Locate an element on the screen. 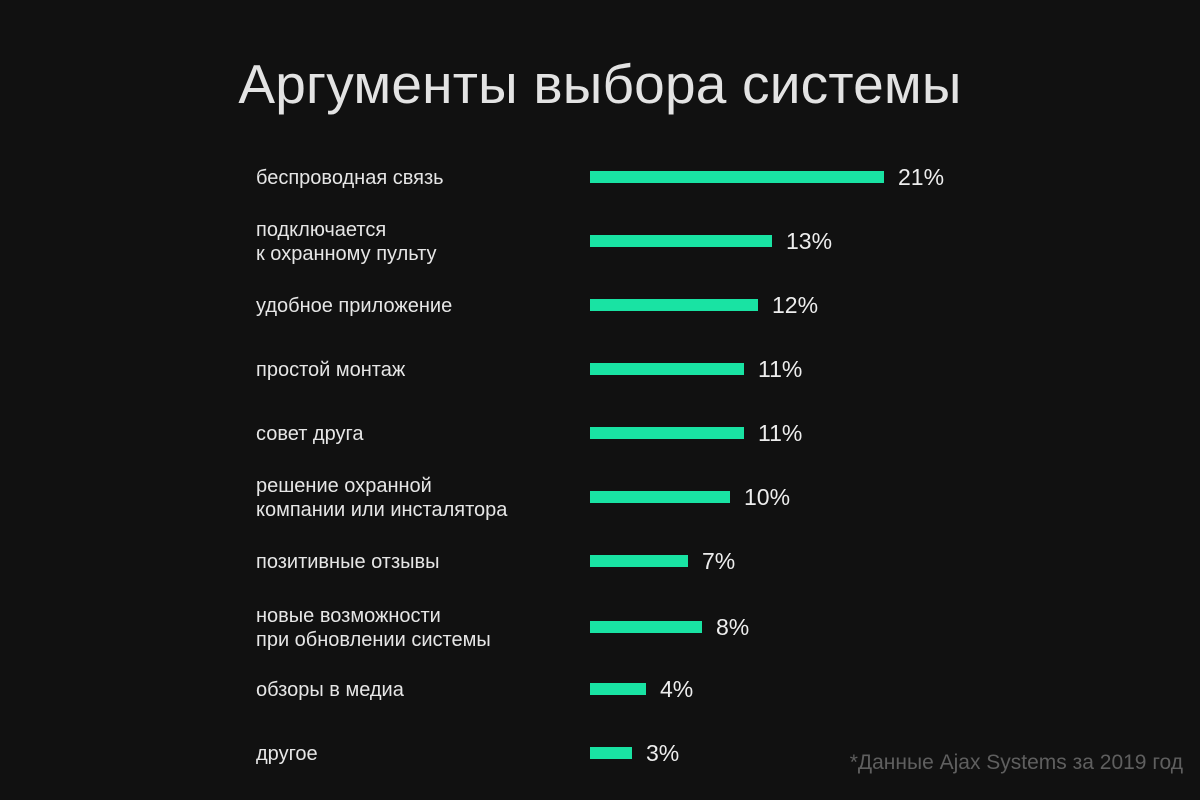  category-label-line: компании или инсталятора is located at coordinates (382, 510).